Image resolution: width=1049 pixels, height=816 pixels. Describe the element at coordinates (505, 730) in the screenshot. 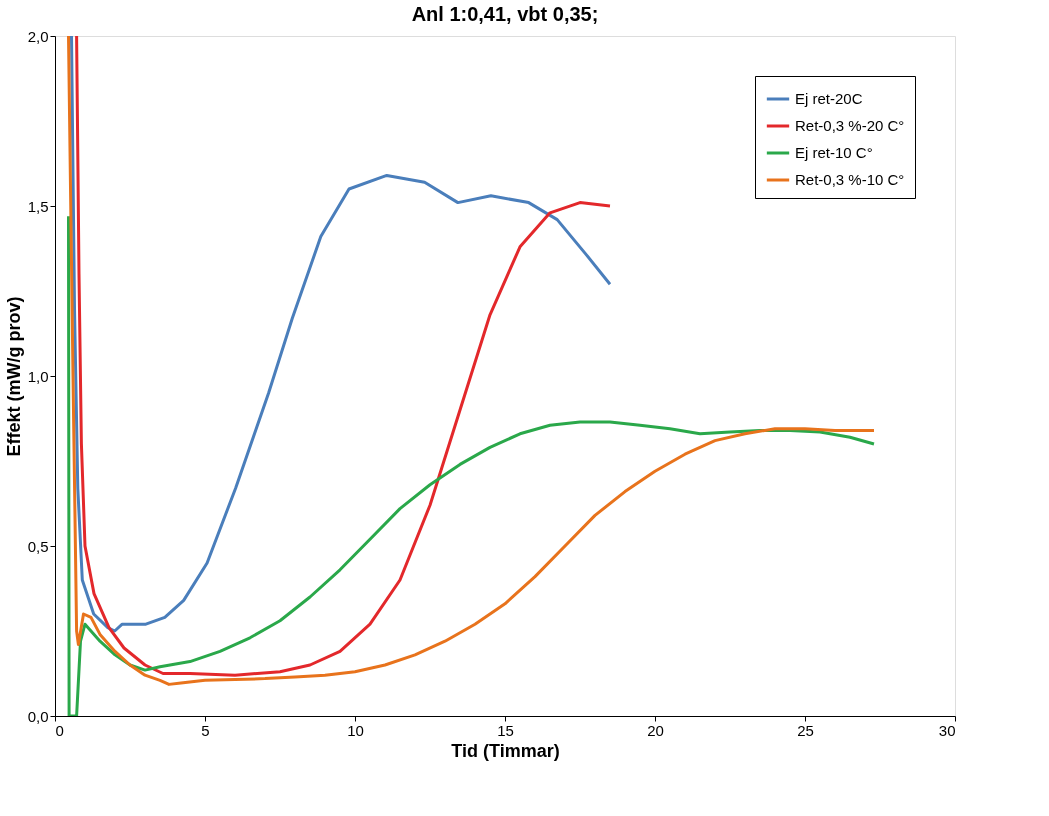

I see `x-tick-label: 15` at that location.